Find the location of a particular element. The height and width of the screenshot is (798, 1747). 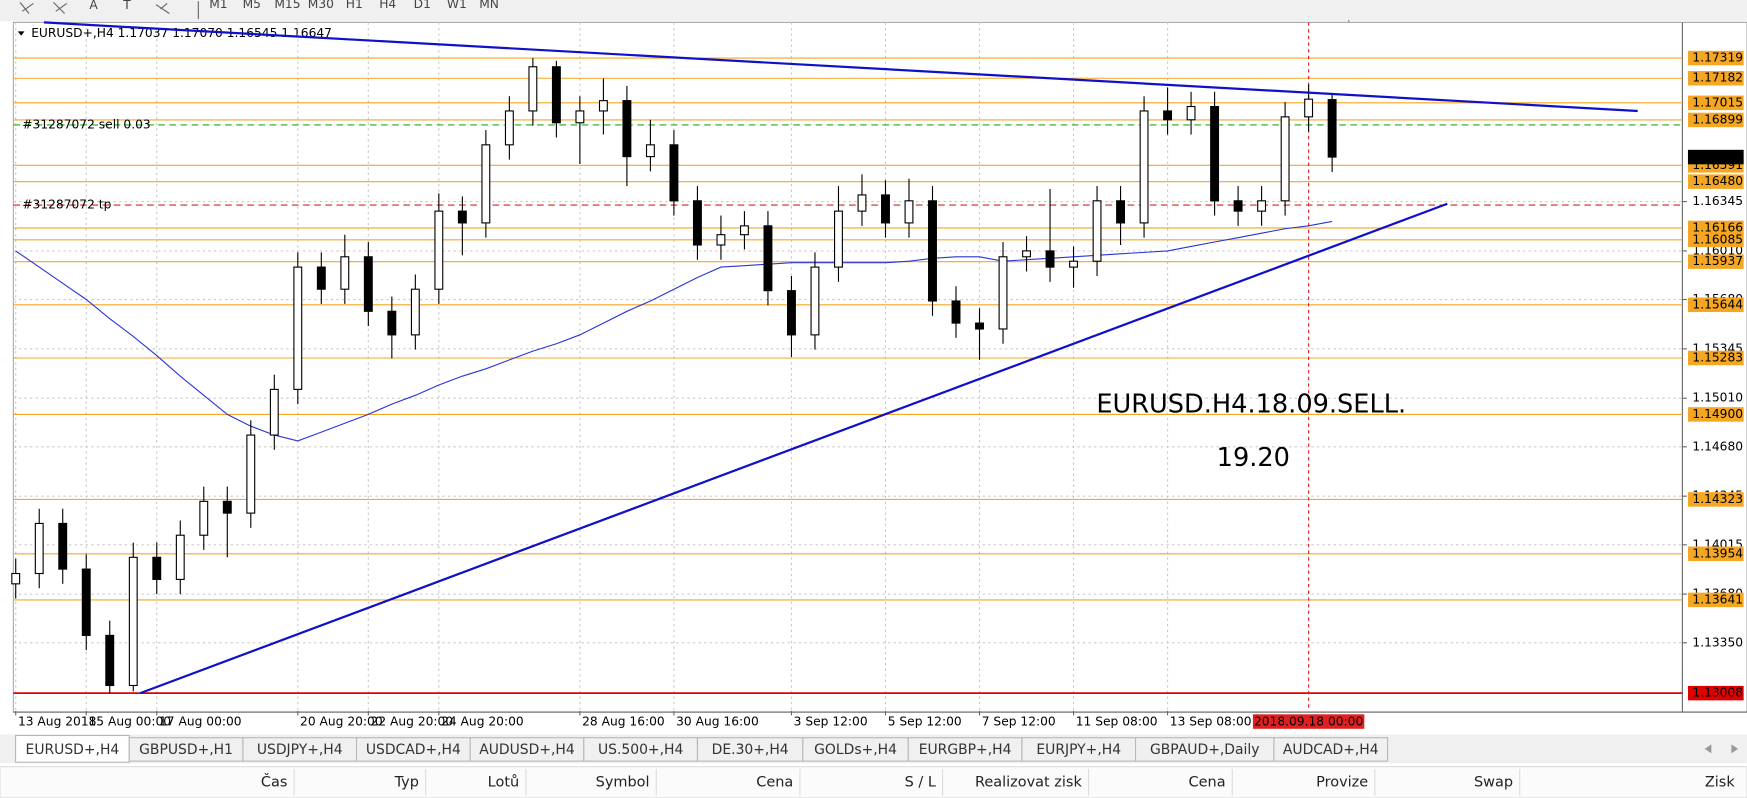

level-label: 1.13641 is located at coordinates (1717, 599).